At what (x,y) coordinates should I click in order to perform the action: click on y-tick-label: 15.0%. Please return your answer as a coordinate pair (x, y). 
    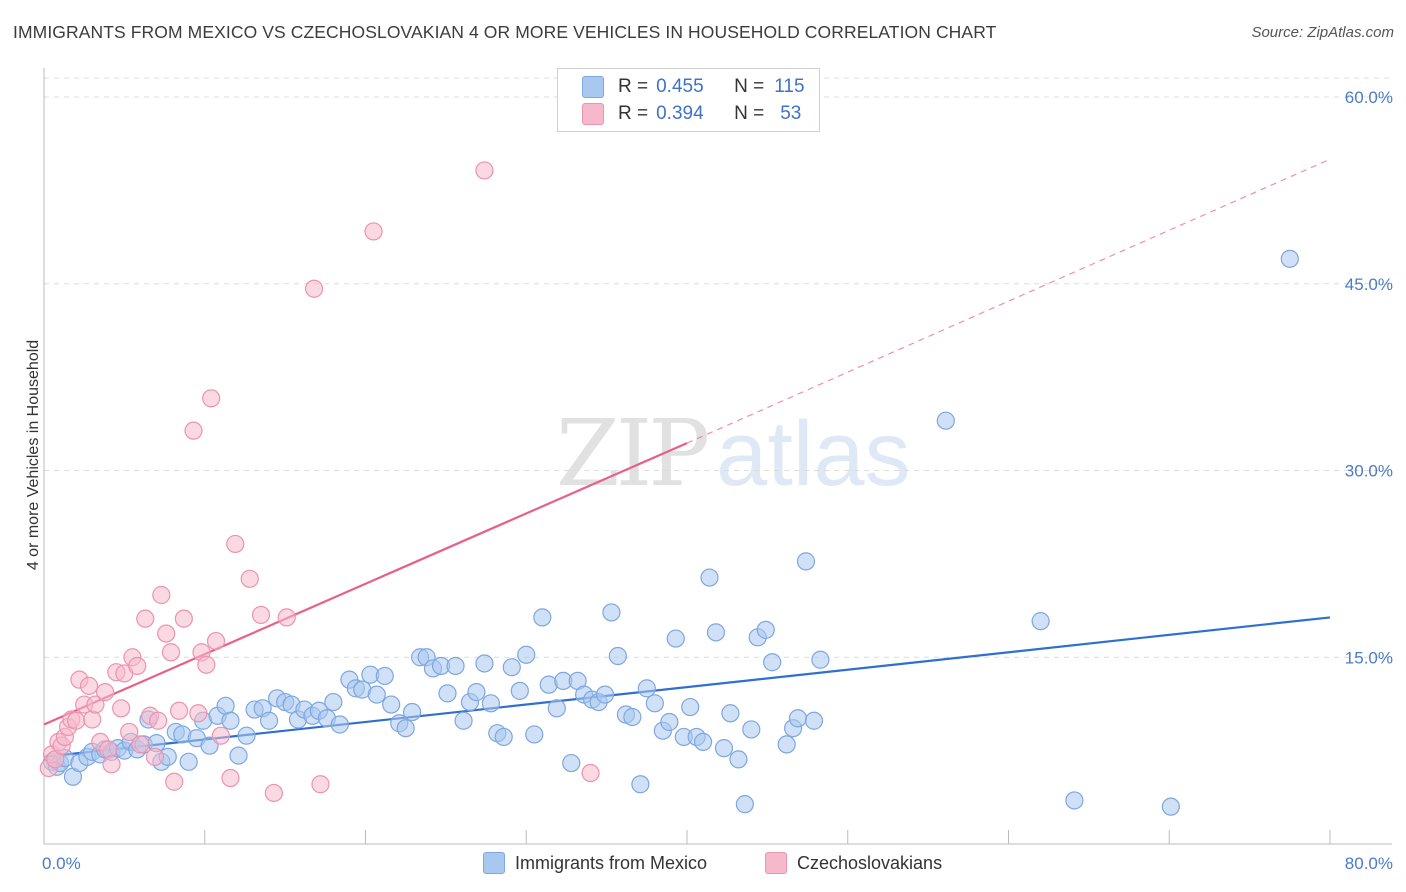
    Looking at the image, I should click on (1369, 657).